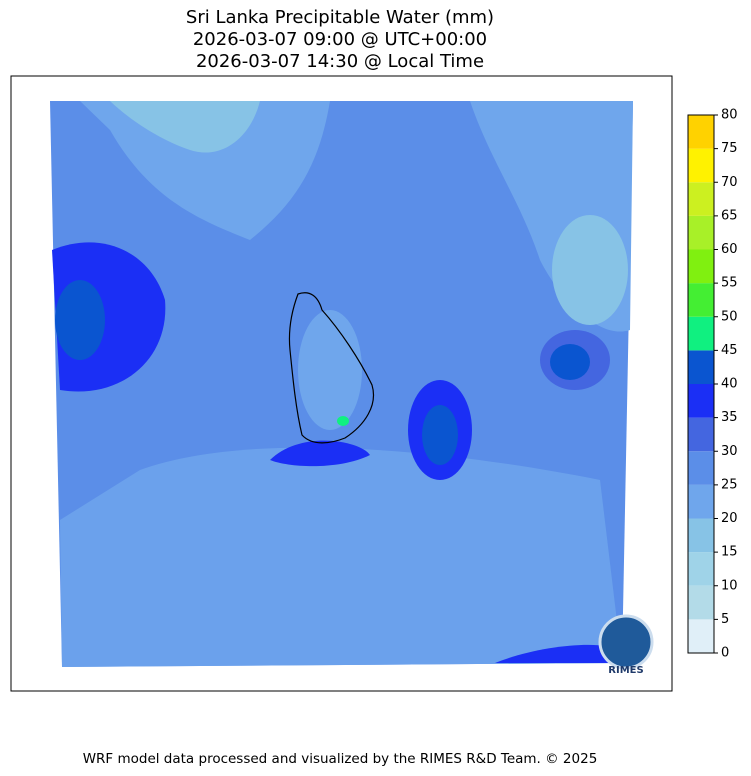  What do you see at coordinates (729, 215) in the screenshot?
I see `colorbar-tick-label: 65` at bounding box center [729, 215].